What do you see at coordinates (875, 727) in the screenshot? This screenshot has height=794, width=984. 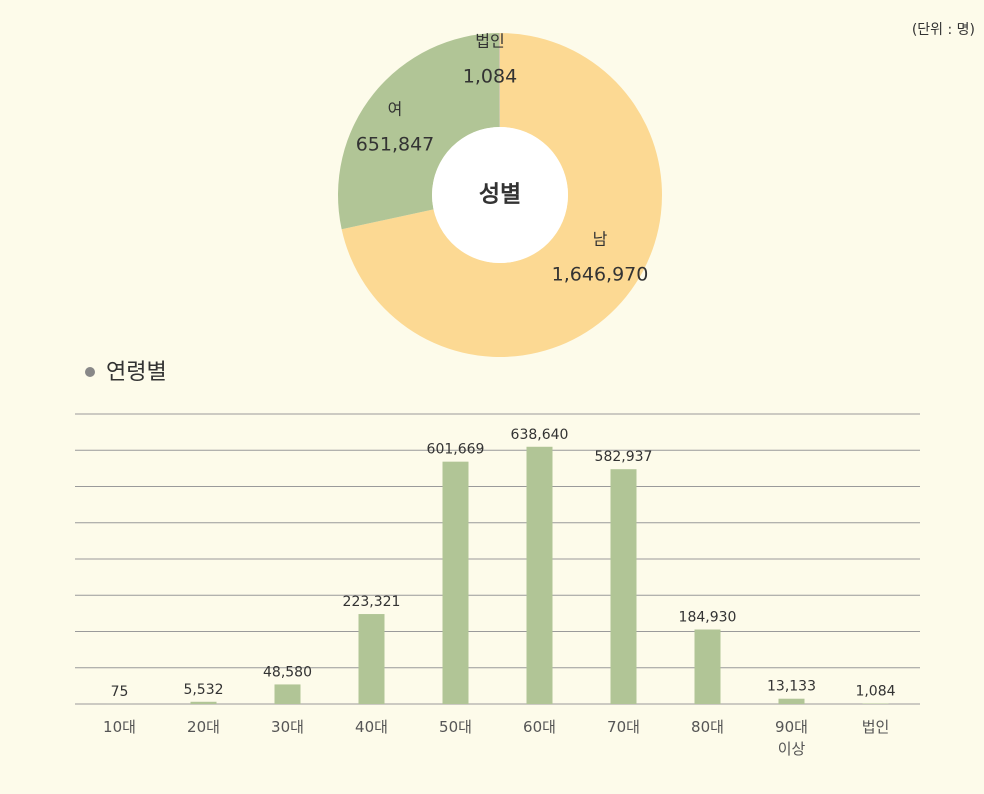 I see `x-tick-label: 법인` at bounding box center [875, 727].